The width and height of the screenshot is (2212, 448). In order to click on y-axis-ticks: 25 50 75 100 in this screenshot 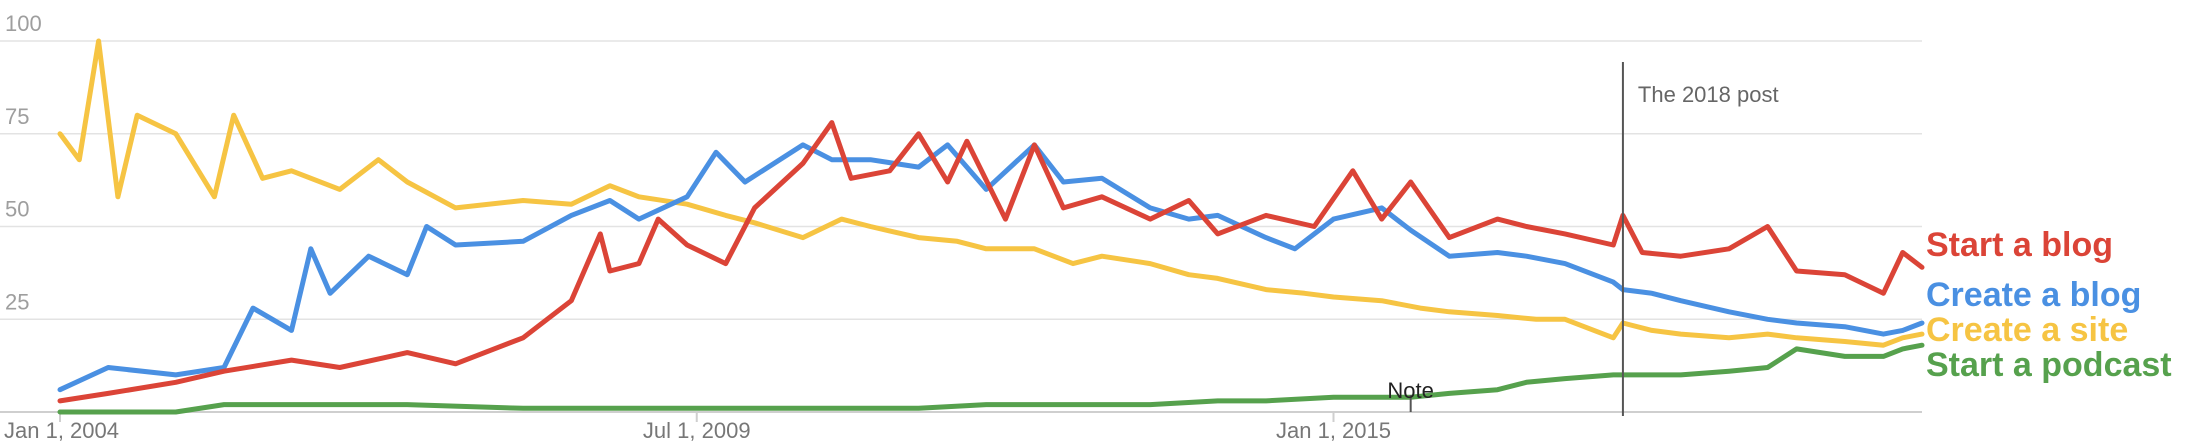, I will do `click(23, 162)`.